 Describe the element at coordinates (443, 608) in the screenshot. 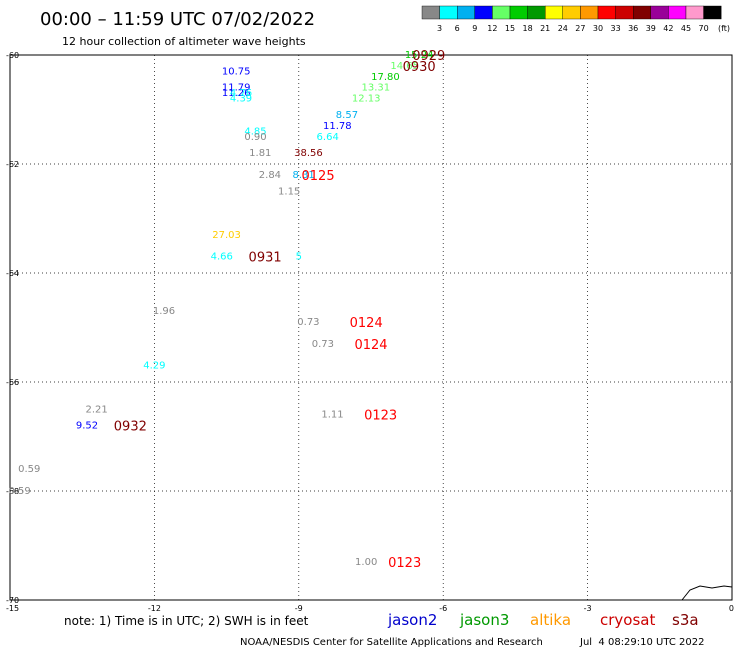

I see `longitude-tick-label: -6` at that location.